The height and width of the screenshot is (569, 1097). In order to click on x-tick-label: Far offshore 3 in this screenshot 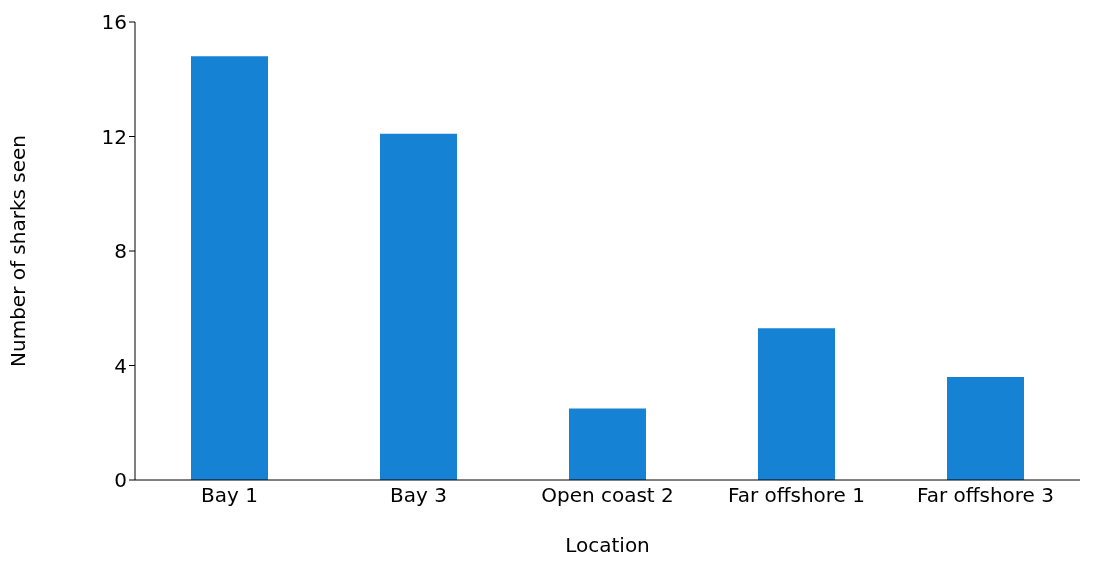, I will do `click(985, 495)`.